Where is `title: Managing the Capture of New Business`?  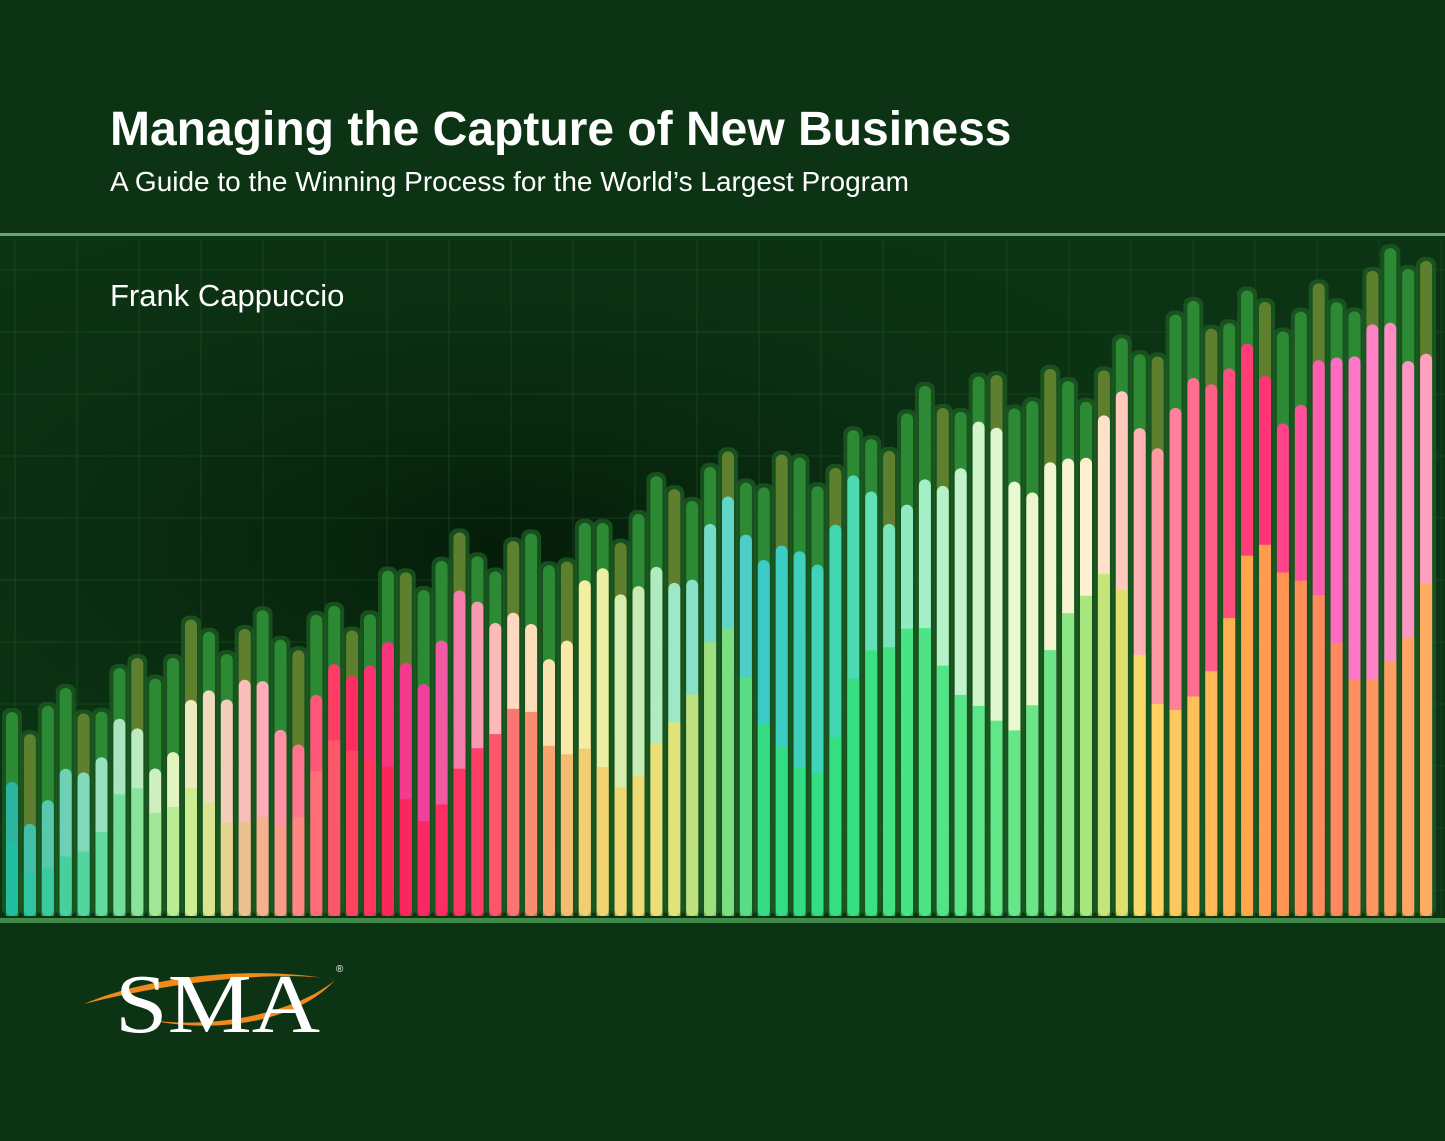
title: Managing the Capture of New Business is located at coordinates (560, 129).